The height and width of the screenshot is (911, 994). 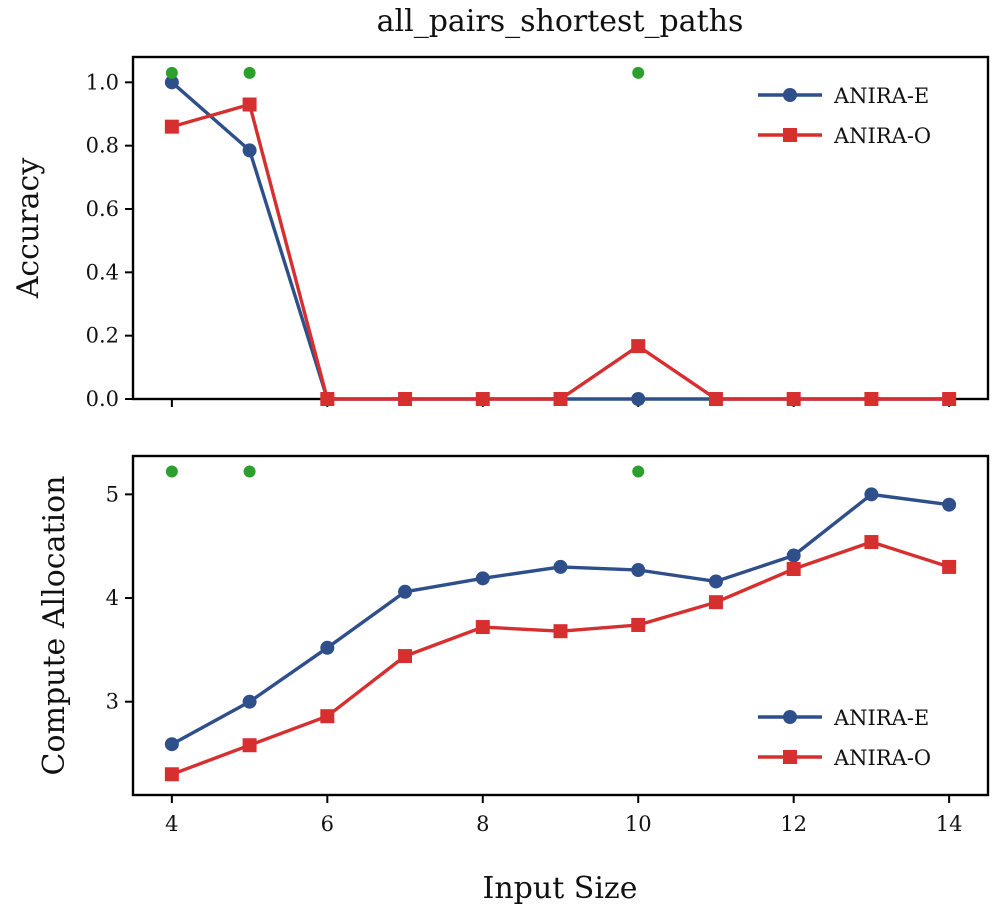 I want to click on chart-title: all_pairs_shortest_paths, so click(x=560, y=21).